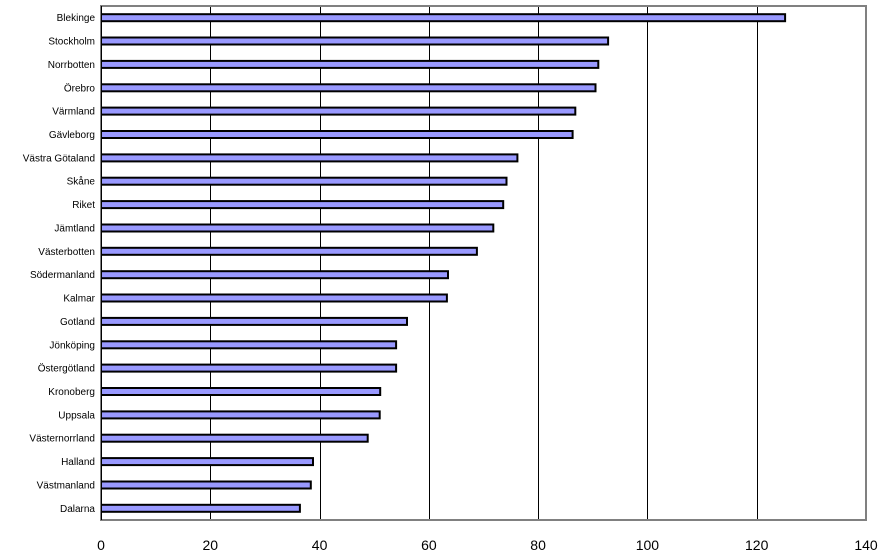 The image size is (887, 555). Describe the element at coordinates (66, 252) in the screenshot. I see `category-label: Västerbotten` at that location.